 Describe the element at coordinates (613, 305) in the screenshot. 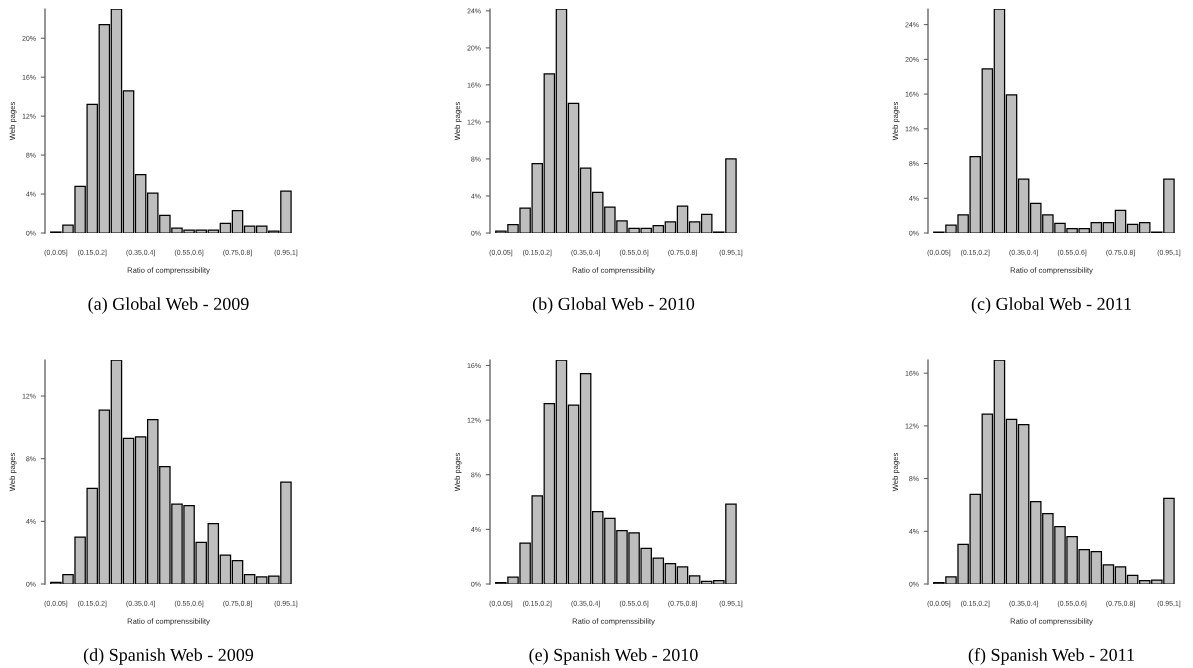

I see `text: (b) Global Web - 2010` at that location.